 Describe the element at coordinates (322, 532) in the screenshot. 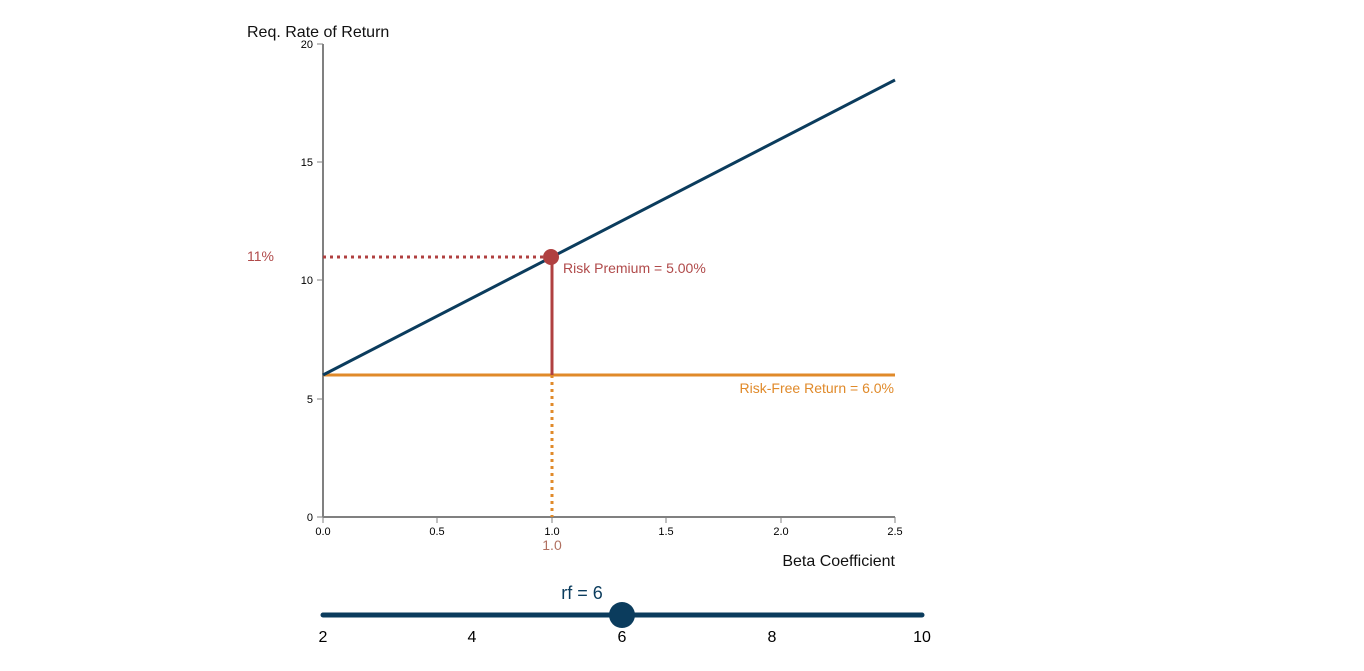

I see `x-tick-label: 0.0` at that location.